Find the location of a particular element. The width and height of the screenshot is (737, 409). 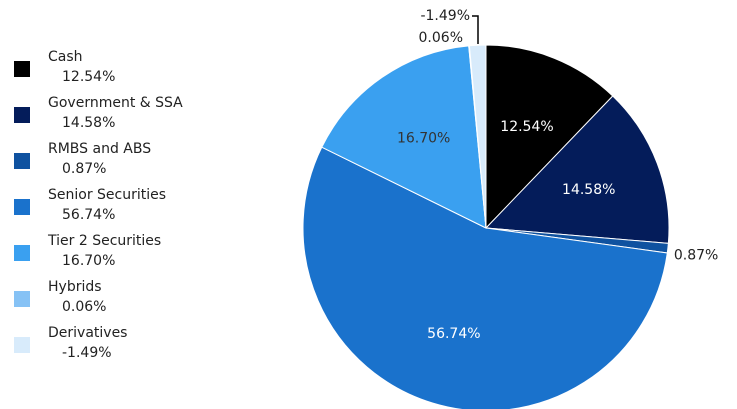

legend-label: Hybrids is located at coordinates (75, 287).